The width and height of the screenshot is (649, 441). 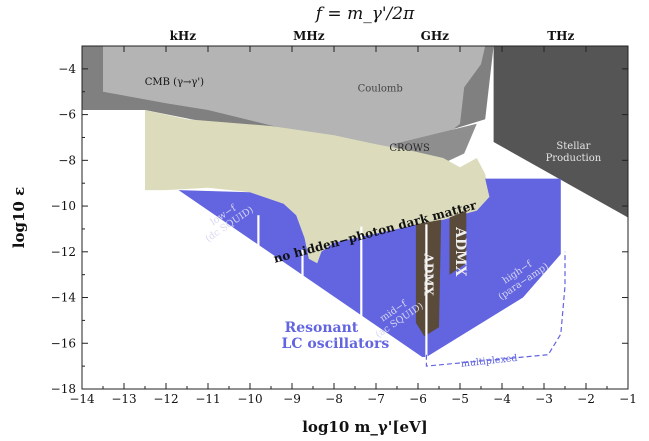 I want to click on x-tick-label: −9, so click(x=292, y=399).